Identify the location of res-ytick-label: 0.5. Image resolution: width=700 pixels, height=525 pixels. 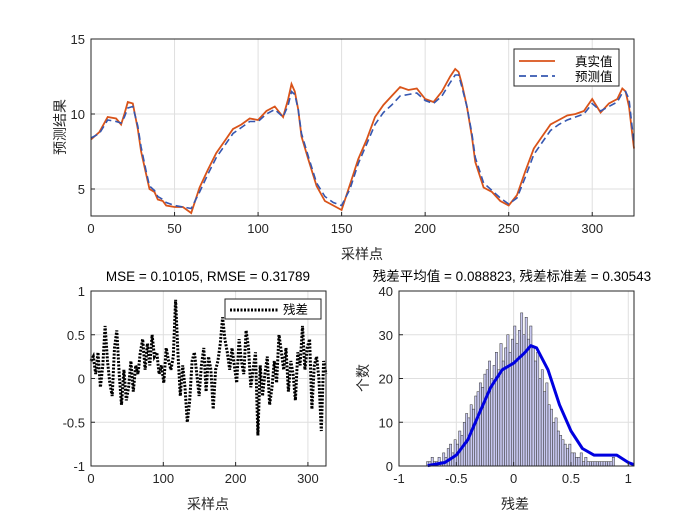
(76, 335).